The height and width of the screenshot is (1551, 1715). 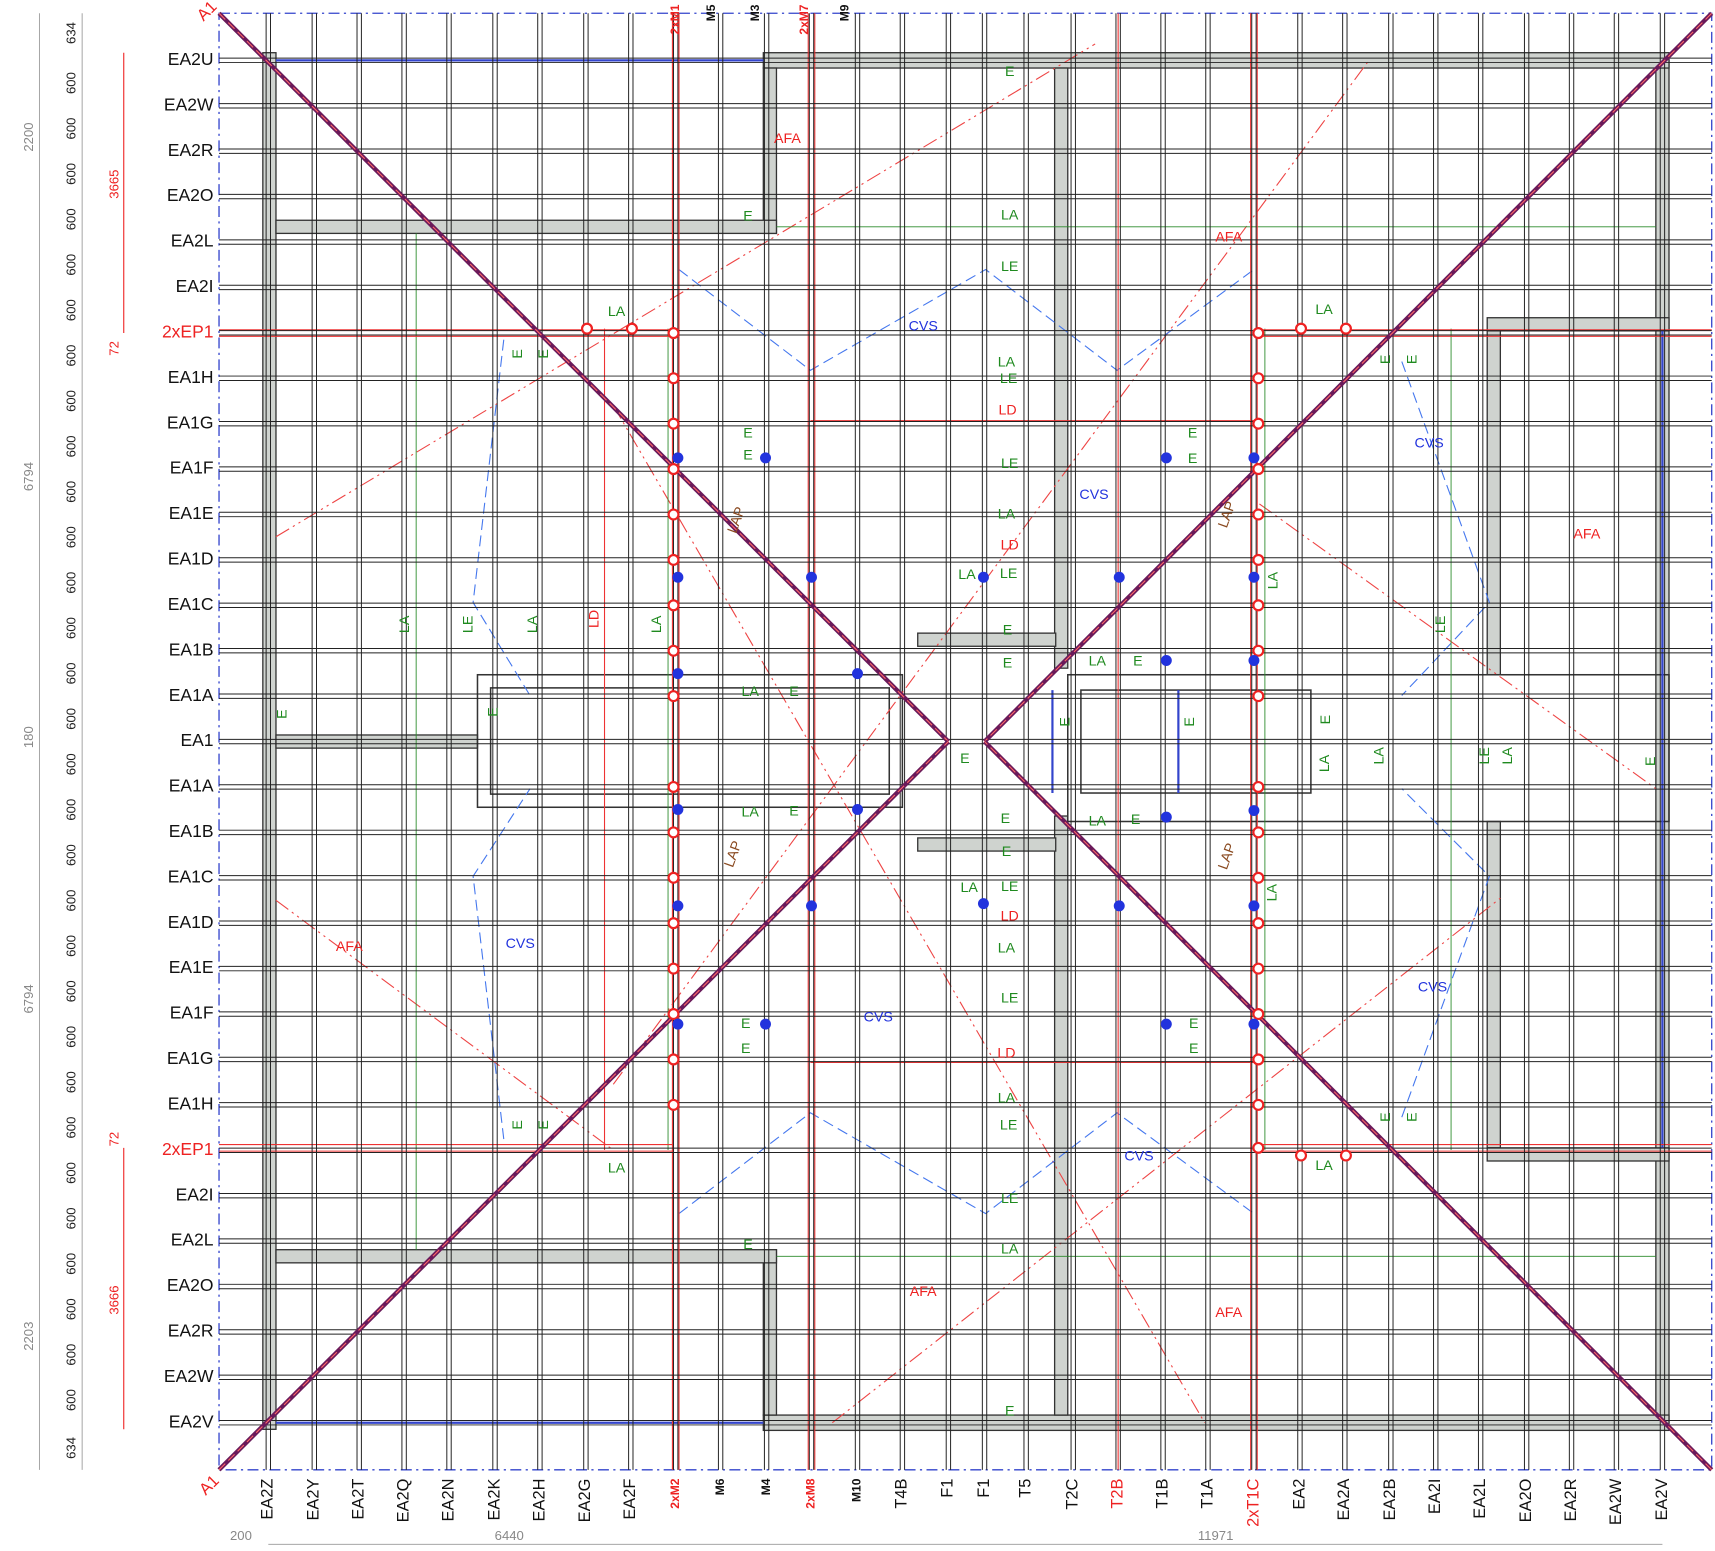 I want to click on row-label: EA2W, so click(x=189, y=1376).